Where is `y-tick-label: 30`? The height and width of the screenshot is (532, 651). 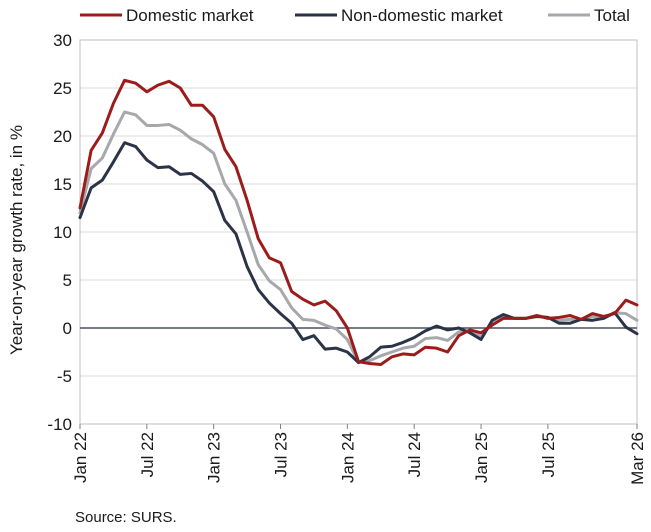 y-tick-label: 30 is located at coordinates (62, 40).